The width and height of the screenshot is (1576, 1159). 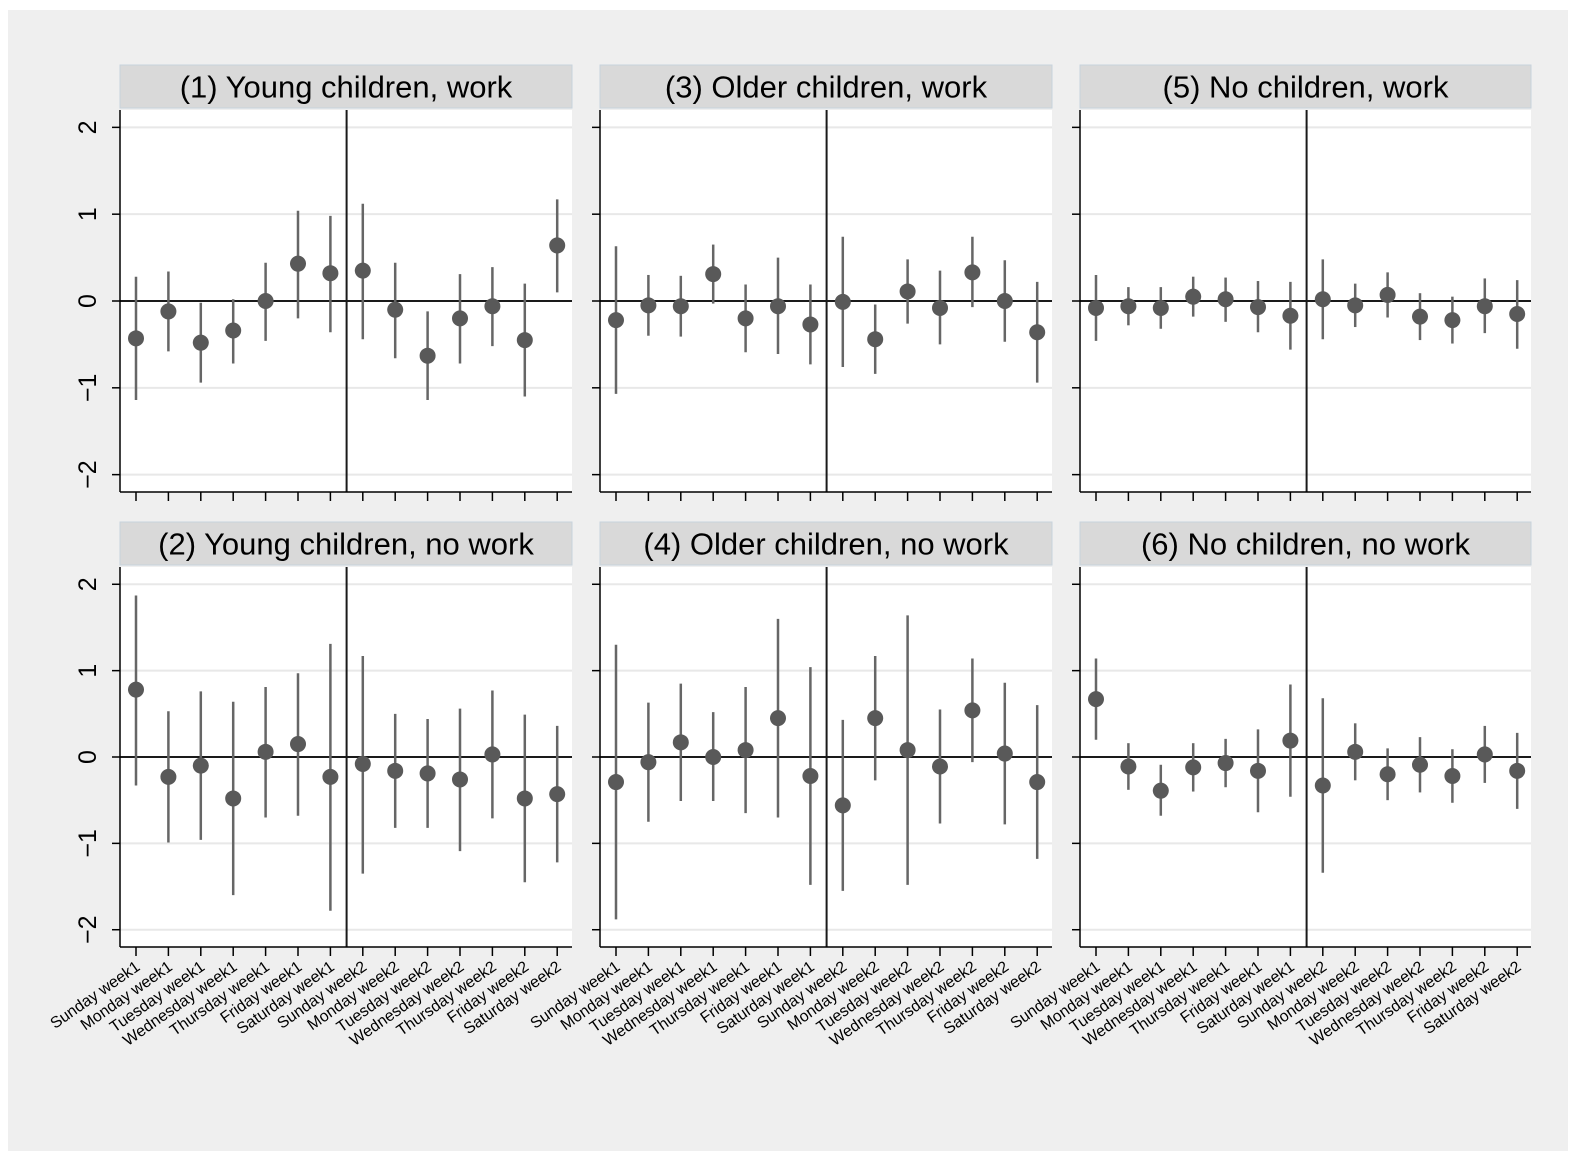 What do you see at coordinates (826, 87) in the screenshot?
I see `panel-title: (3) Older children, work` at bounding box center [826, 87].